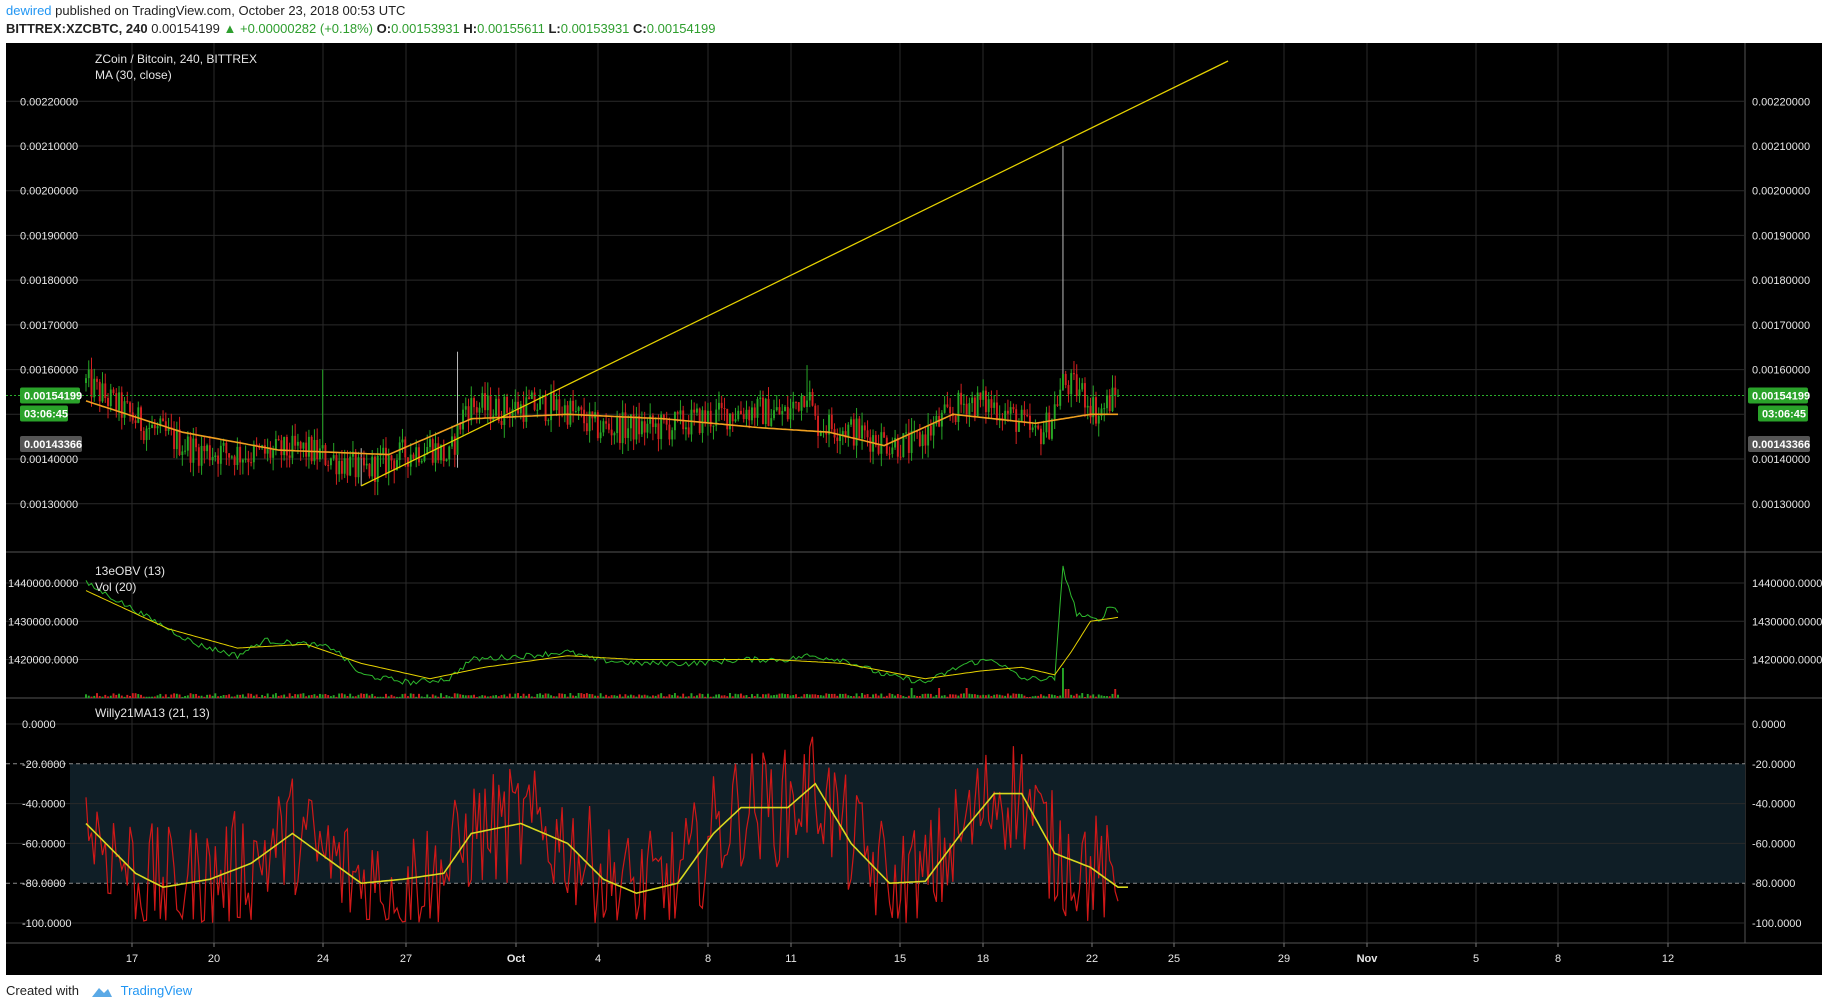 Image resolution: width=1828 pixels, height=1008 pixels. Describe the element at coordinates (43, 584) in the screenshot. I see `obv-axis-tick-left: 1440000.0000` at that location.